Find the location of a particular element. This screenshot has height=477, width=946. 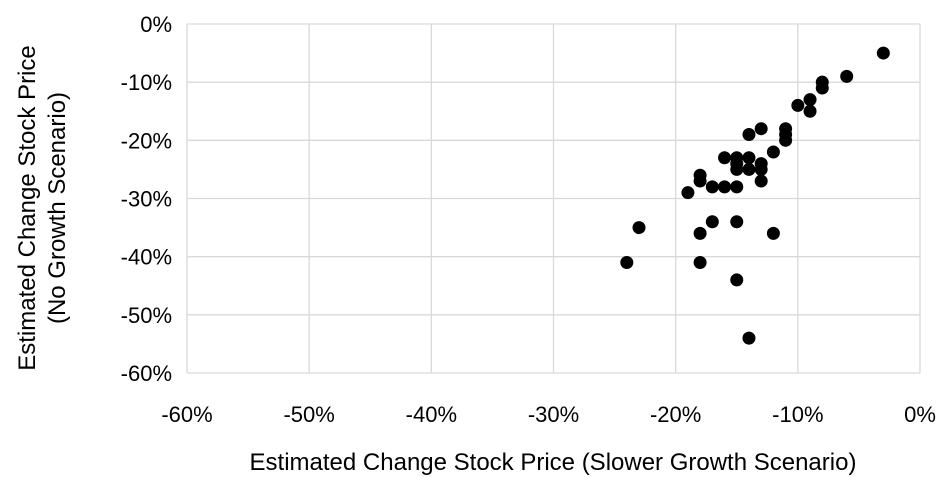

x-tick-label: -50% is located at coordinates (308, 414).